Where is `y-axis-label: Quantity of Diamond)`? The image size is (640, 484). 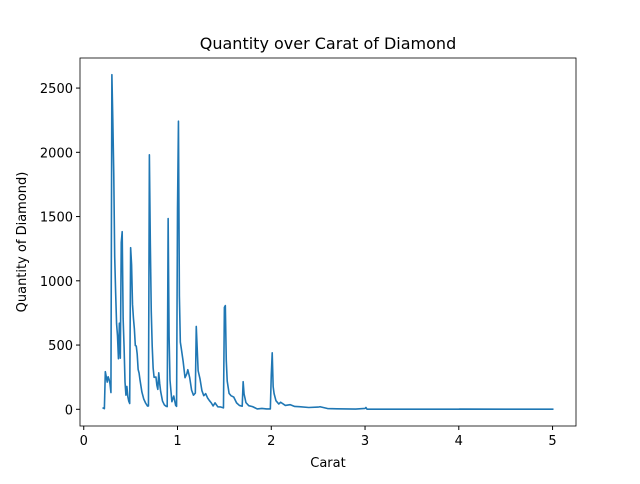 y-axis-label: Quantity of Diamond) is located at coordinates (22, 242).